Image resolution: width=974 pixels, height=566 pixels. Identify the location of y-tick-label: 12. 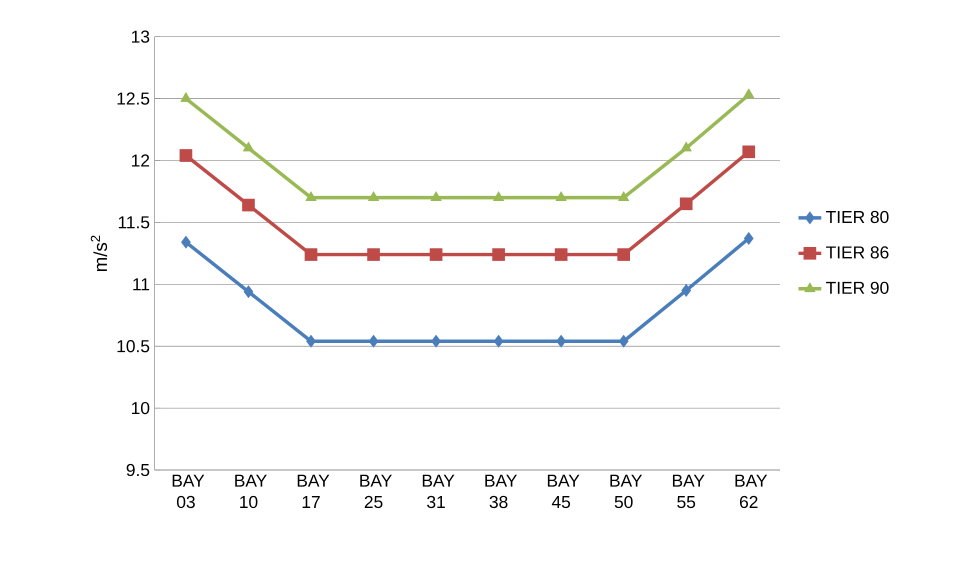
(141, 160).